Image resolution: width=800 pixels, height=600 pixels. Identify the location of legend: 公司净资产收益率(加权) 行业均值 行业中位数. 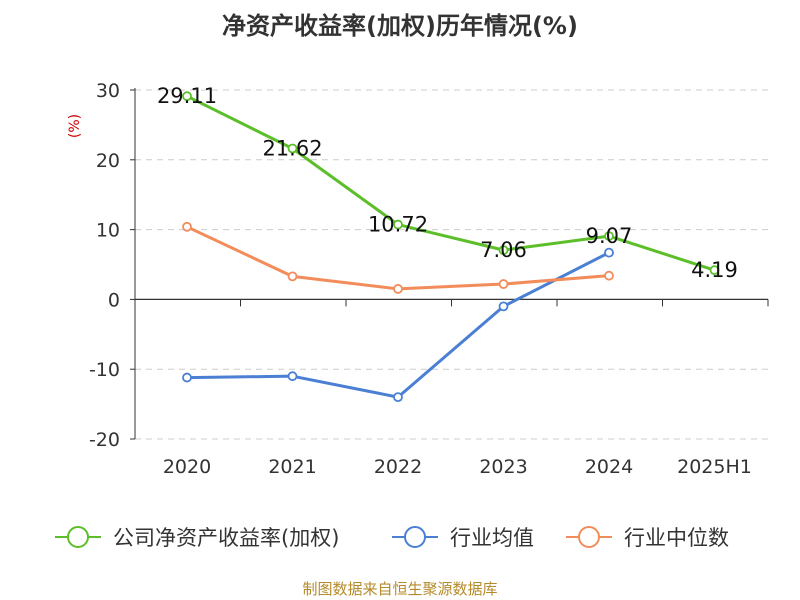
(392, 538).